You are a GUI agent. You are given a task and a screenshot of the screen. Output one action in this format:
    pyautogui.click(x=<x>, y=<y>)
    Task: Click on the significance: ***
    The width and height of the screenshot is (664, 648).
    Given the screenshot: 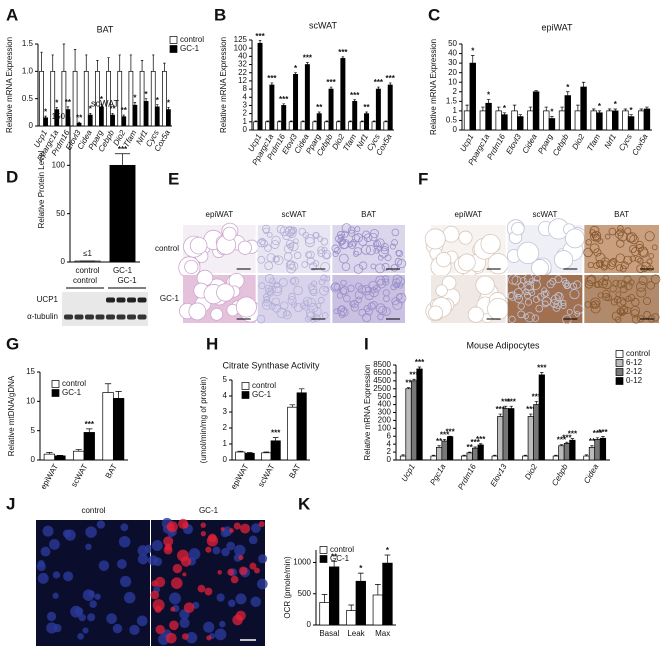 What is the action you would take?
    pyautogui.click(x=573, y=434)
    